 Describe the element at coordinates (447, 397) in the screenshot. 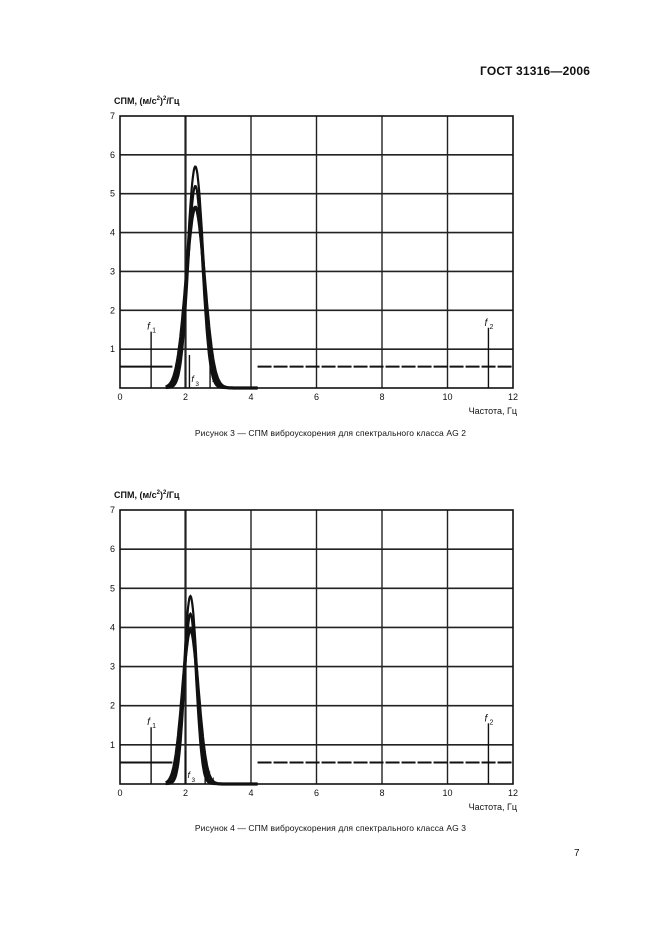

I see `chart1-xtick-label: 10` at that location.